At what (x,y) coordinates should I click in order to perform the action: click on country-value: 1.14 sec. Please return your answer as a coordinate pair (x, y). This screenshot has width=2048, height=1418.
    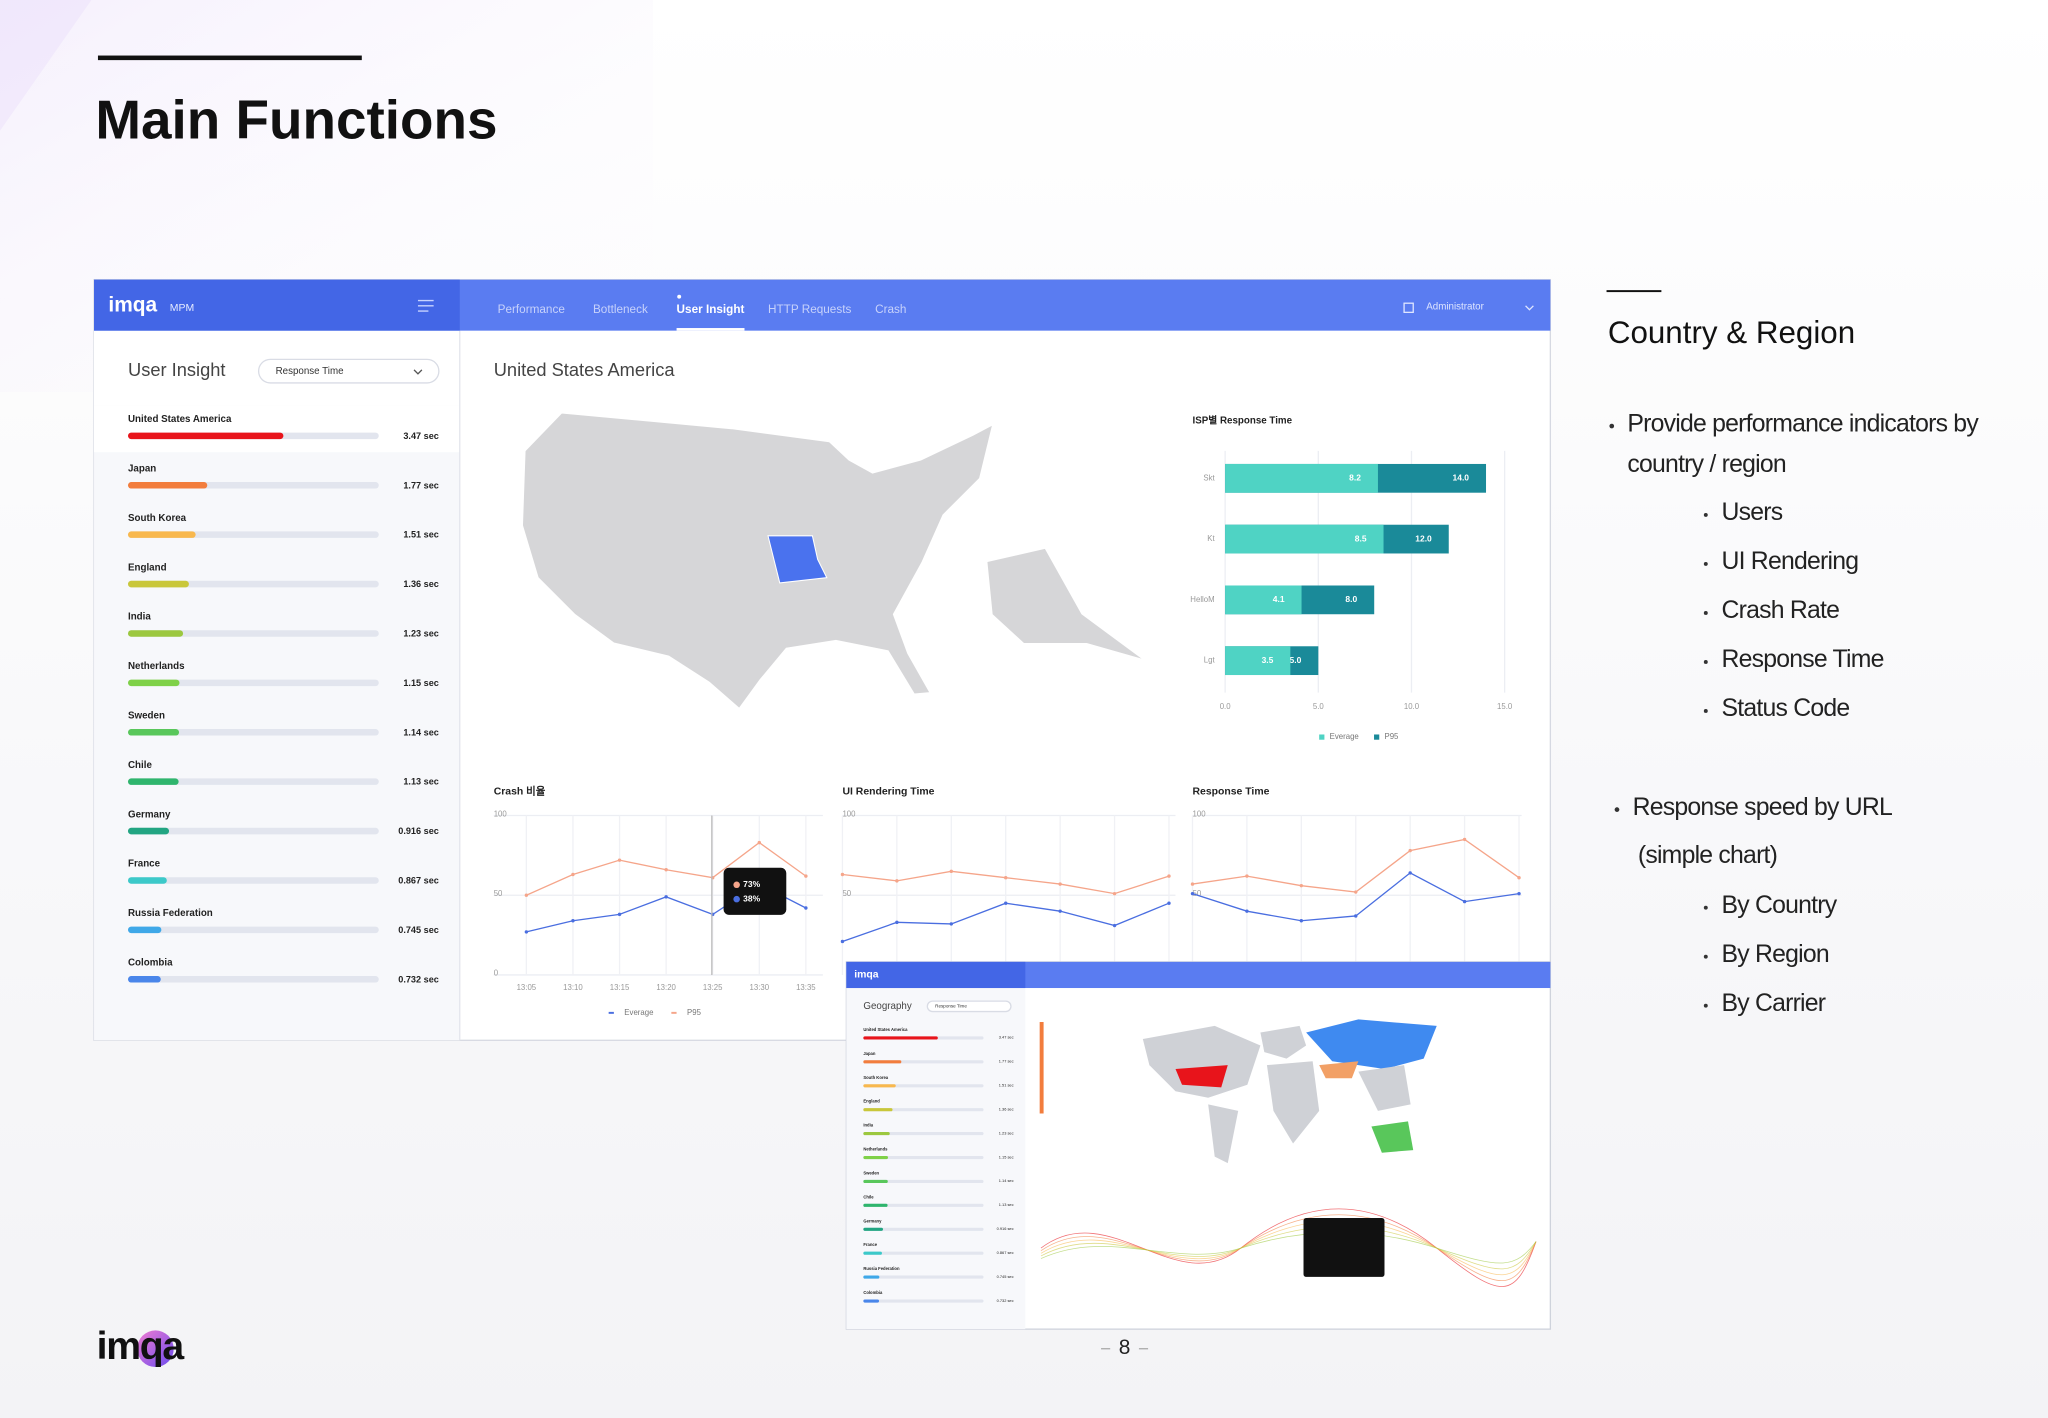
    Looking at the image, I should click on (421, 732).